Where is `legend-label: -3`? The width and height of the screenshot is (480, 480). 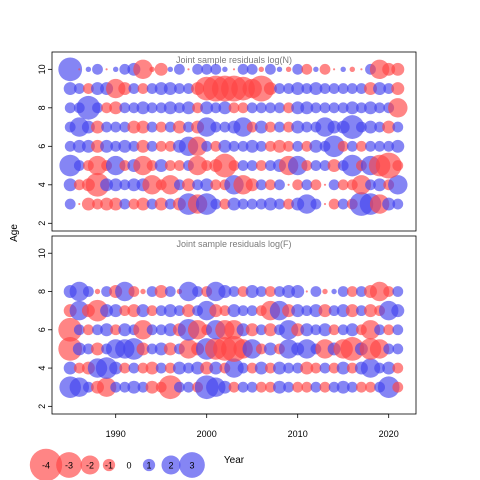 legend-label: -3 is located at coordinates (69, 466).